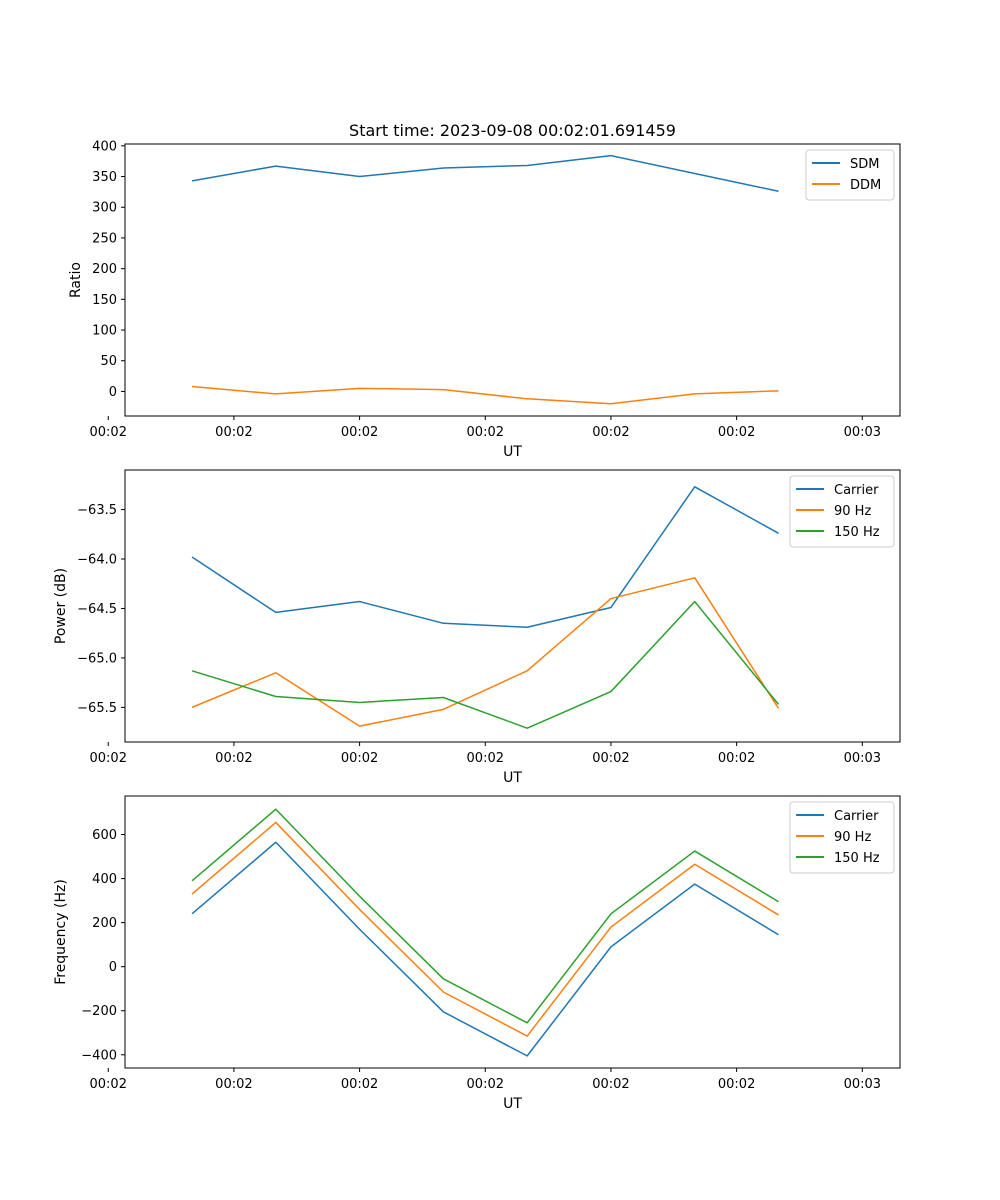 The height and width of the screenshot is (1200, 1000). Describe the element at coordinates (864, 164) in the screenshot. I see `chart-1-legend-label-sdm: SDM` at that location.